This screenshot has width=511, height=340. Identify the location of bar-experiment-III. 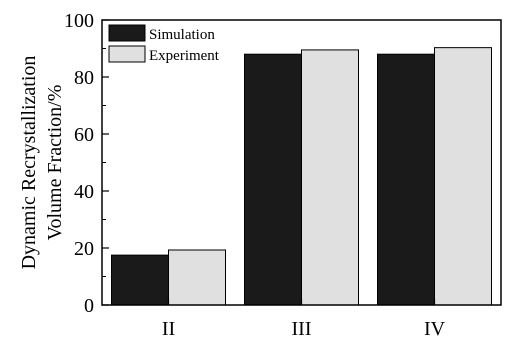
(330, 177).